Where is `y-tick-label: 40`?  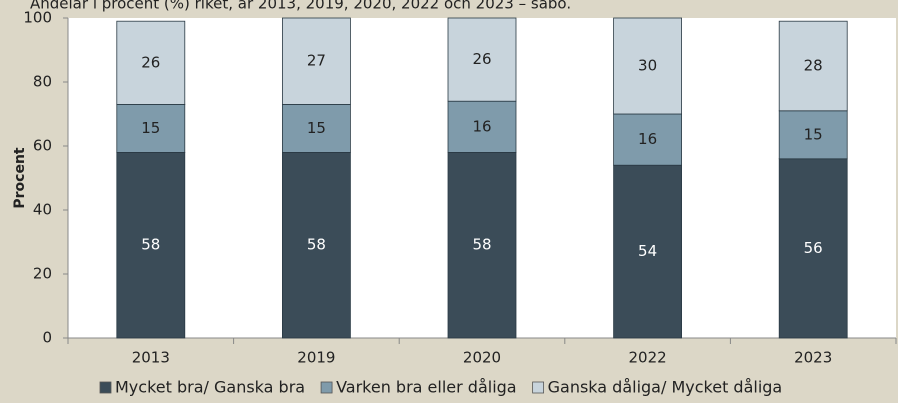
y-tick-label: 40 is located at coordinates (42, 210).